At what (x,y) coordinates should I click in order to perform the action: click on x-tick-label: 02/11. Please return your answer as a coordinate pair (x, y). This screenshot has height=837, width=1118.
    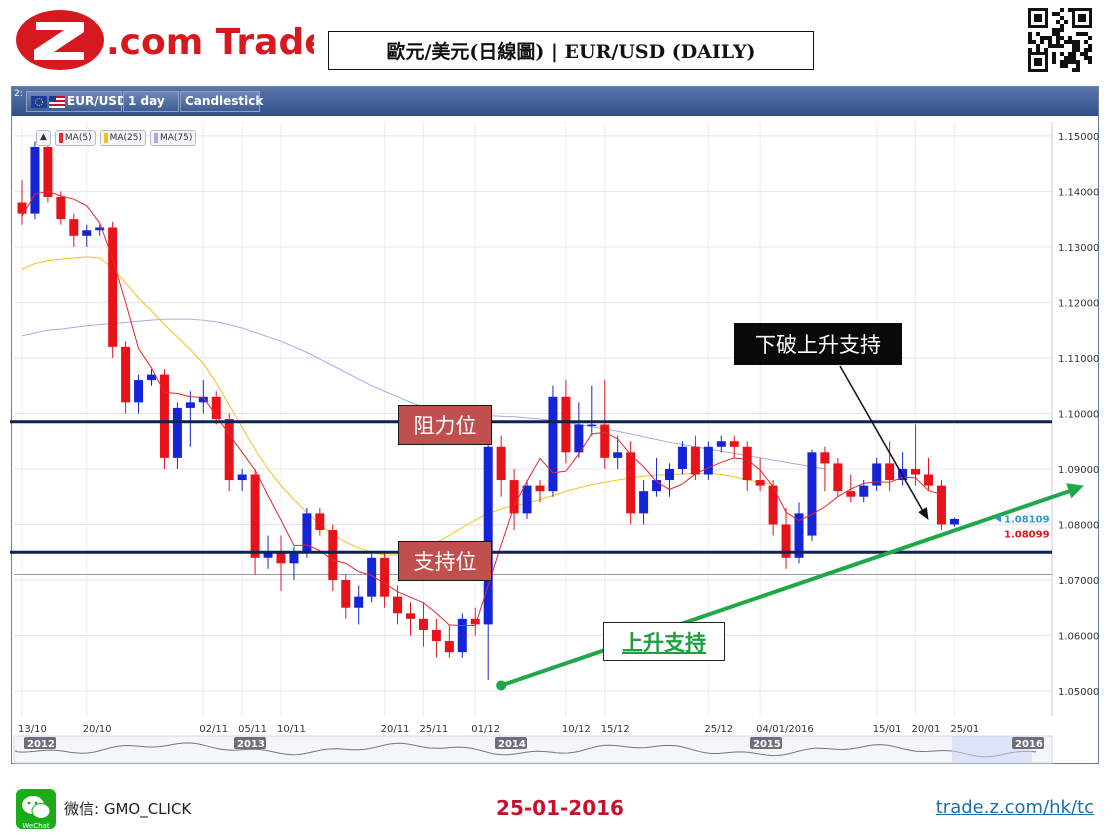
    Looking at the image, I should click on (213, 729).